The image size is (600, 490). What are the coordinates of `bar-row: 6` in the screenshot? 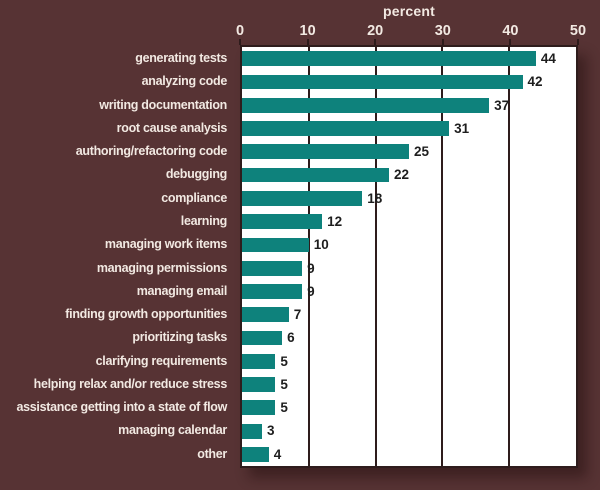 It's located at (409, 337).